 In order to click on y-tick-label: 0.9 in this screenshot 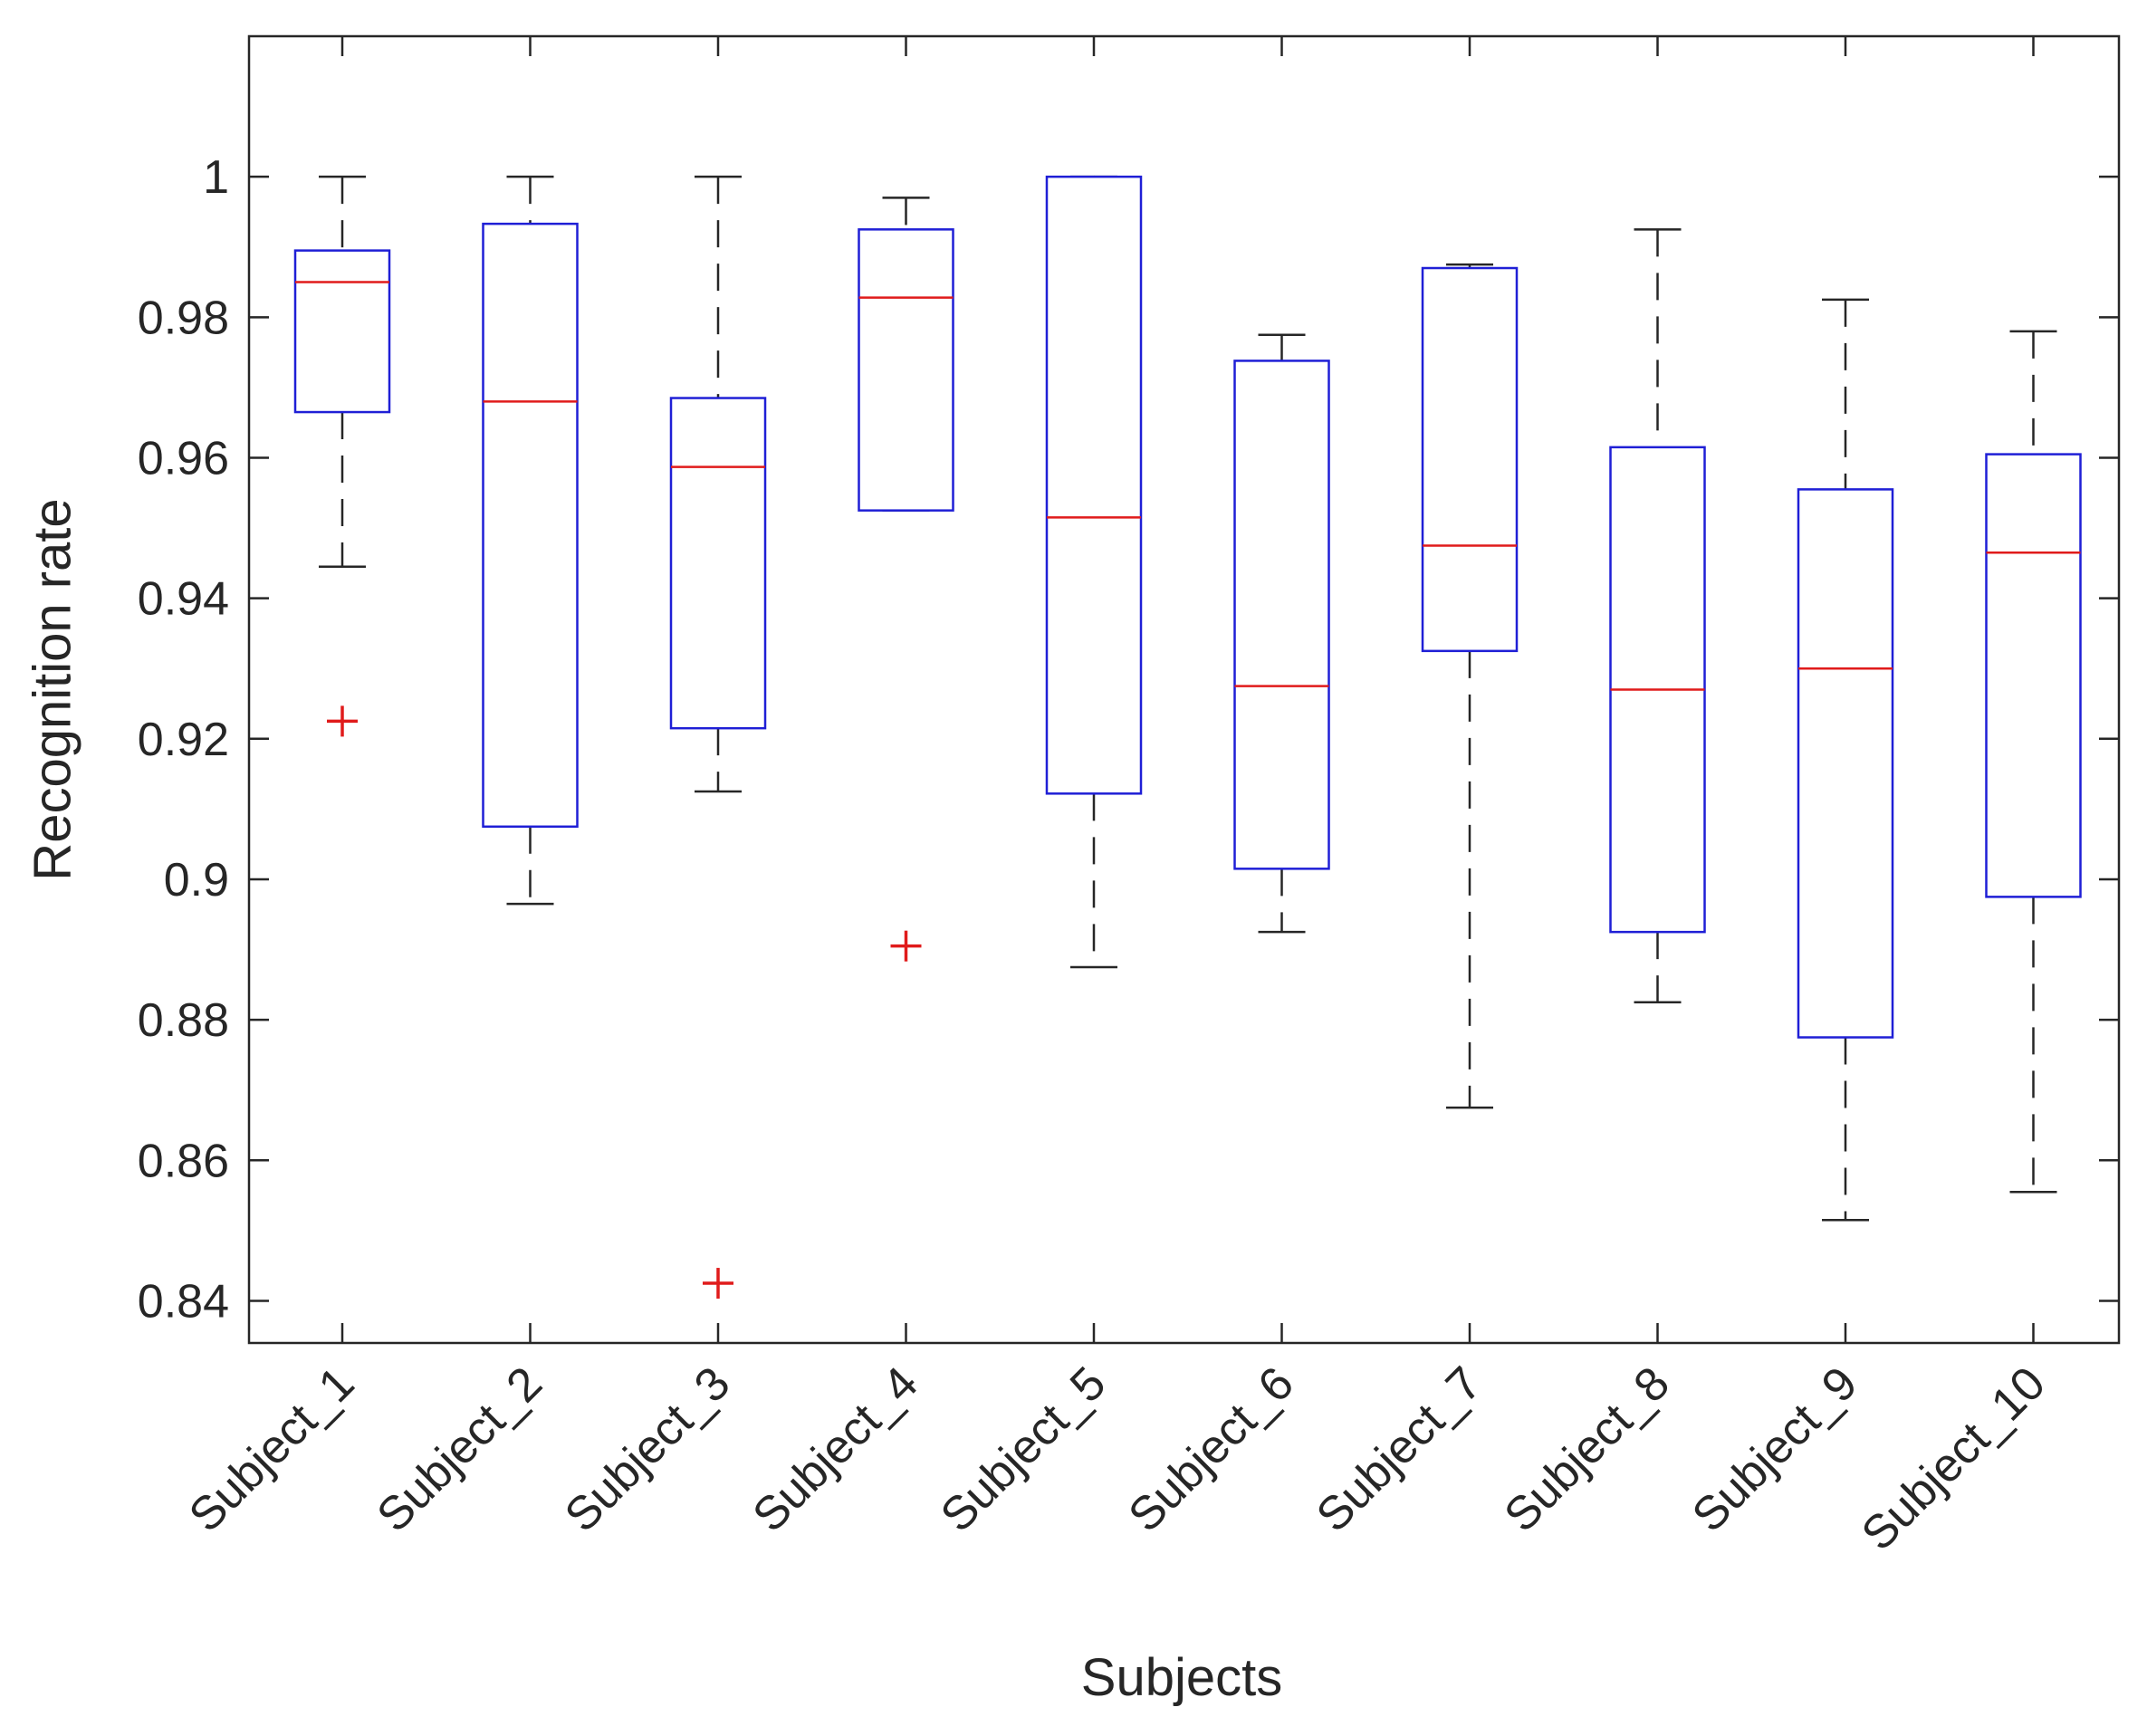, I will do `click(197, 880)`.